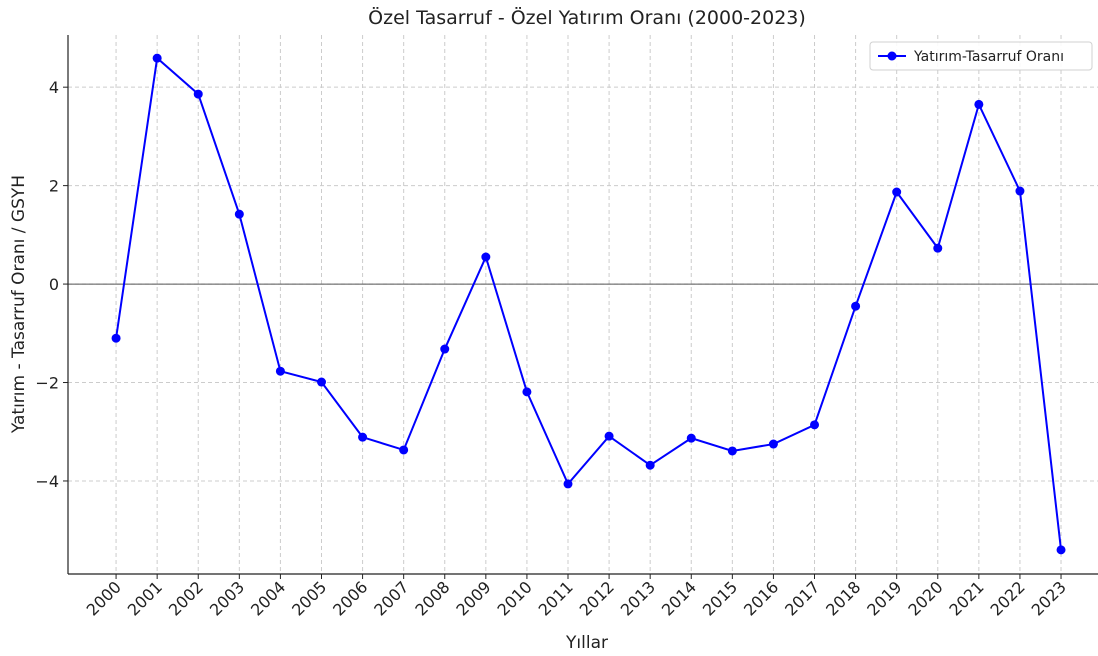  I want to click on x-tick-label: 2009, so click(473, 598).